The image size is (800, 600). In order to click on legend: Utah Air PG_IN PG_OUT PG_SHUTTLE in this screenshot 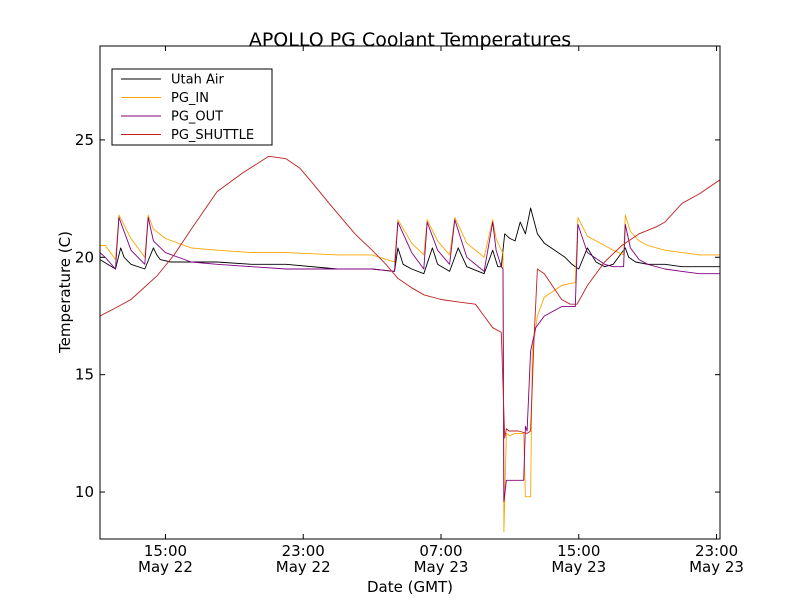, I will do `click(192, 107)`.